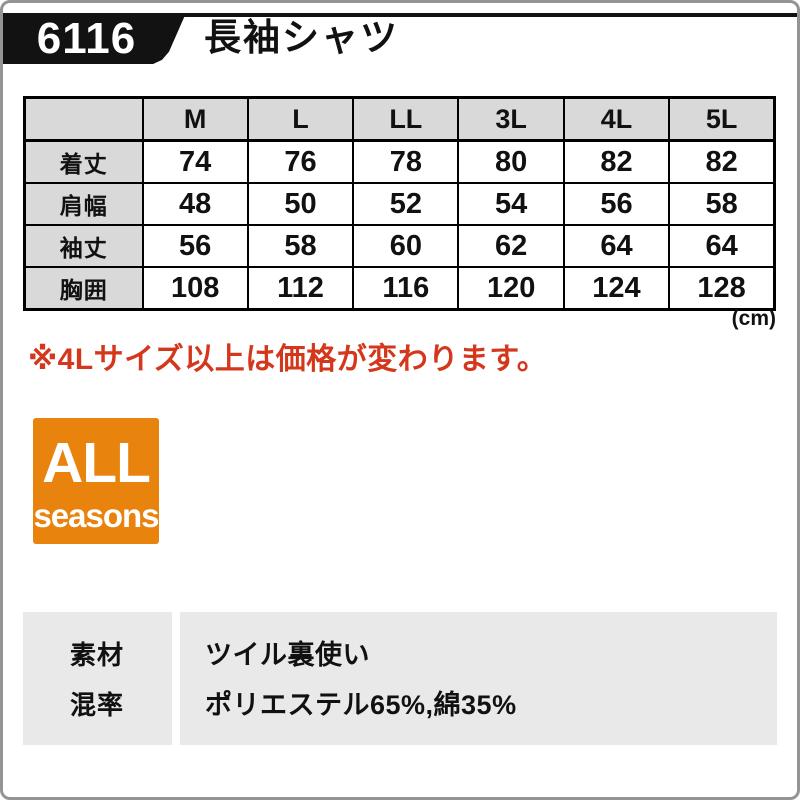 This screenshot has width=800, height=800. I want to click on size-cell: 52, so click(406, 204).